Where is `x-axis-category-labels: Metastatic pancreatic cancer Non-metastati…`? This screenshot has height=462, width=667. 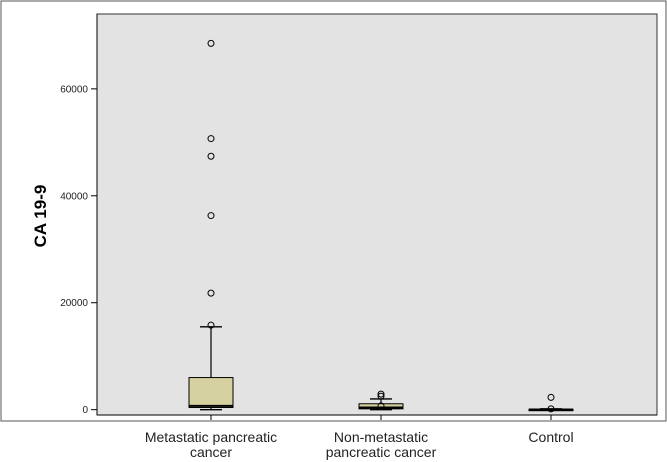 x-axis-category-labels: Metastatic pancreatic cancer Non-metastati… is located at coordinates (359, 444).